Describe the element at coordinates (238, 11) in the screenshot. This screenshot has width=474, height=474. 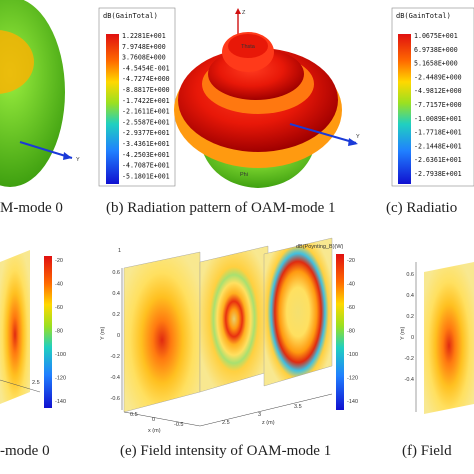
I see `pattern-b-z-arrow` at that location.